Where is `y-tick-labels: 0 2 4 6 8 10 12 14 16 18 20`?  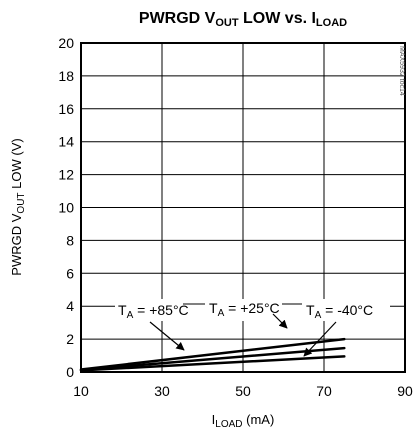 y-tick-labels: 0 2 4 6 8 10 12 14 16 18 20 is located at coordinates (66, 207).